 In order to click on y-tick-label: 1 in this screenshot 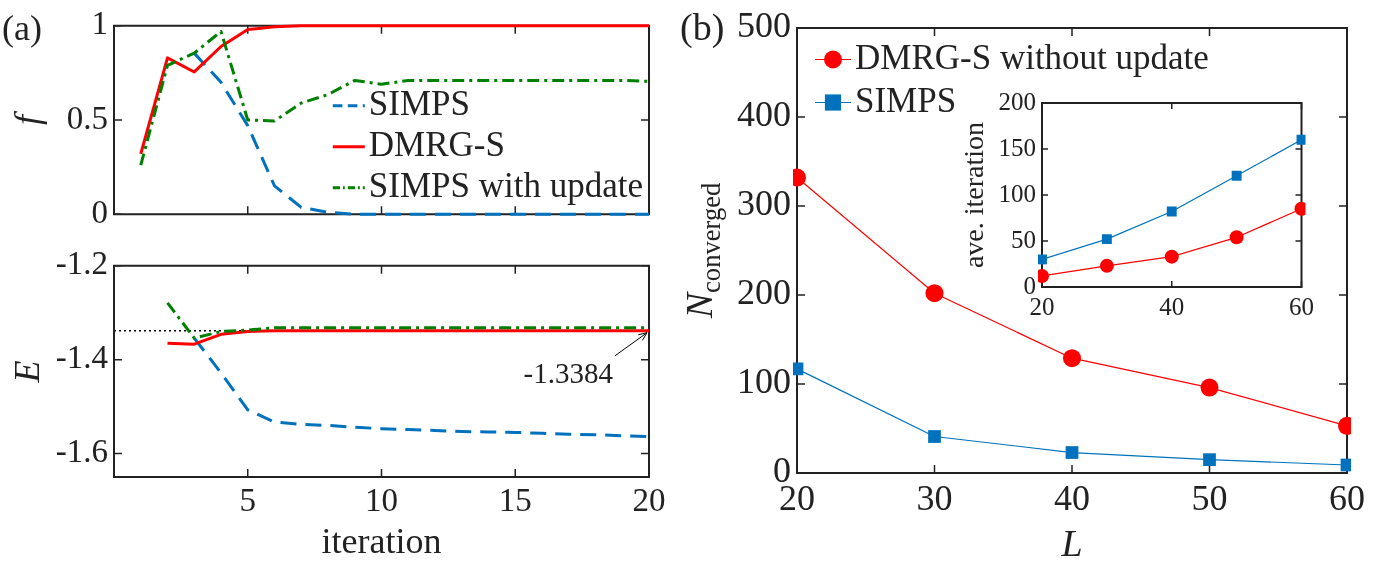, I will do `click(99, 23)`.